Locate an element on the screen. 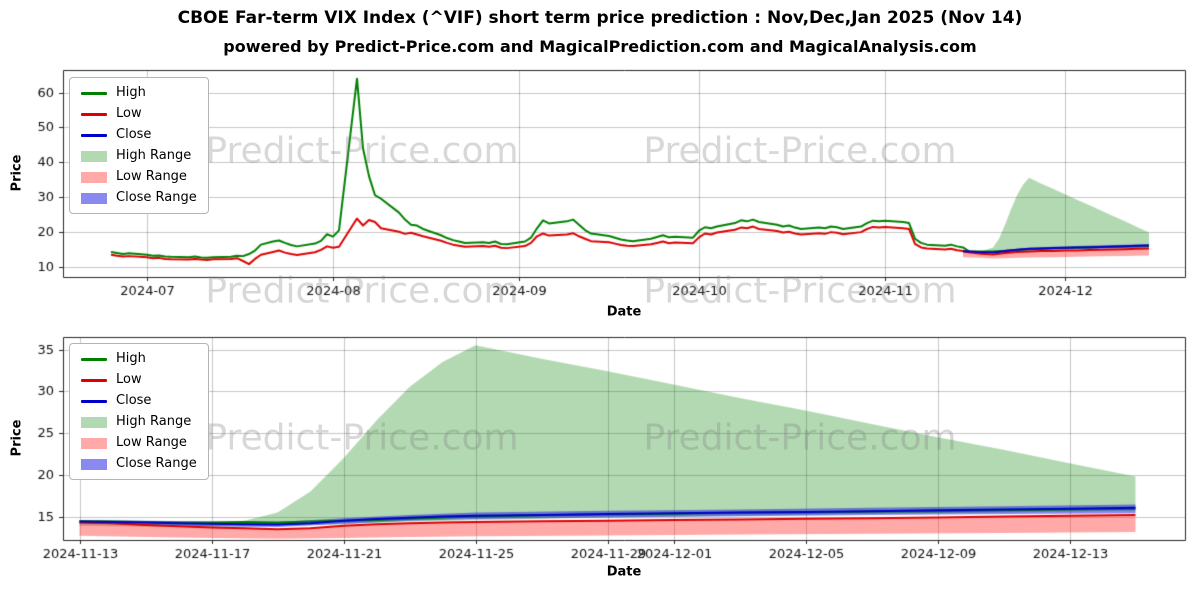 Image resolution: width=1200 pixels, height=600 pixels. x-axis-label-prediction: Date is located at coordinates (624, 572).